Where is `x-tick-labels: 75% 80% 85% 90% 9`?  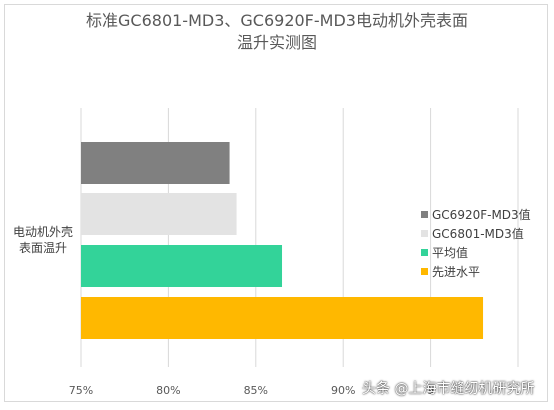
x-tick-labels: 75% 80% 85% 90% 9 is located at coordinates (251, 390).